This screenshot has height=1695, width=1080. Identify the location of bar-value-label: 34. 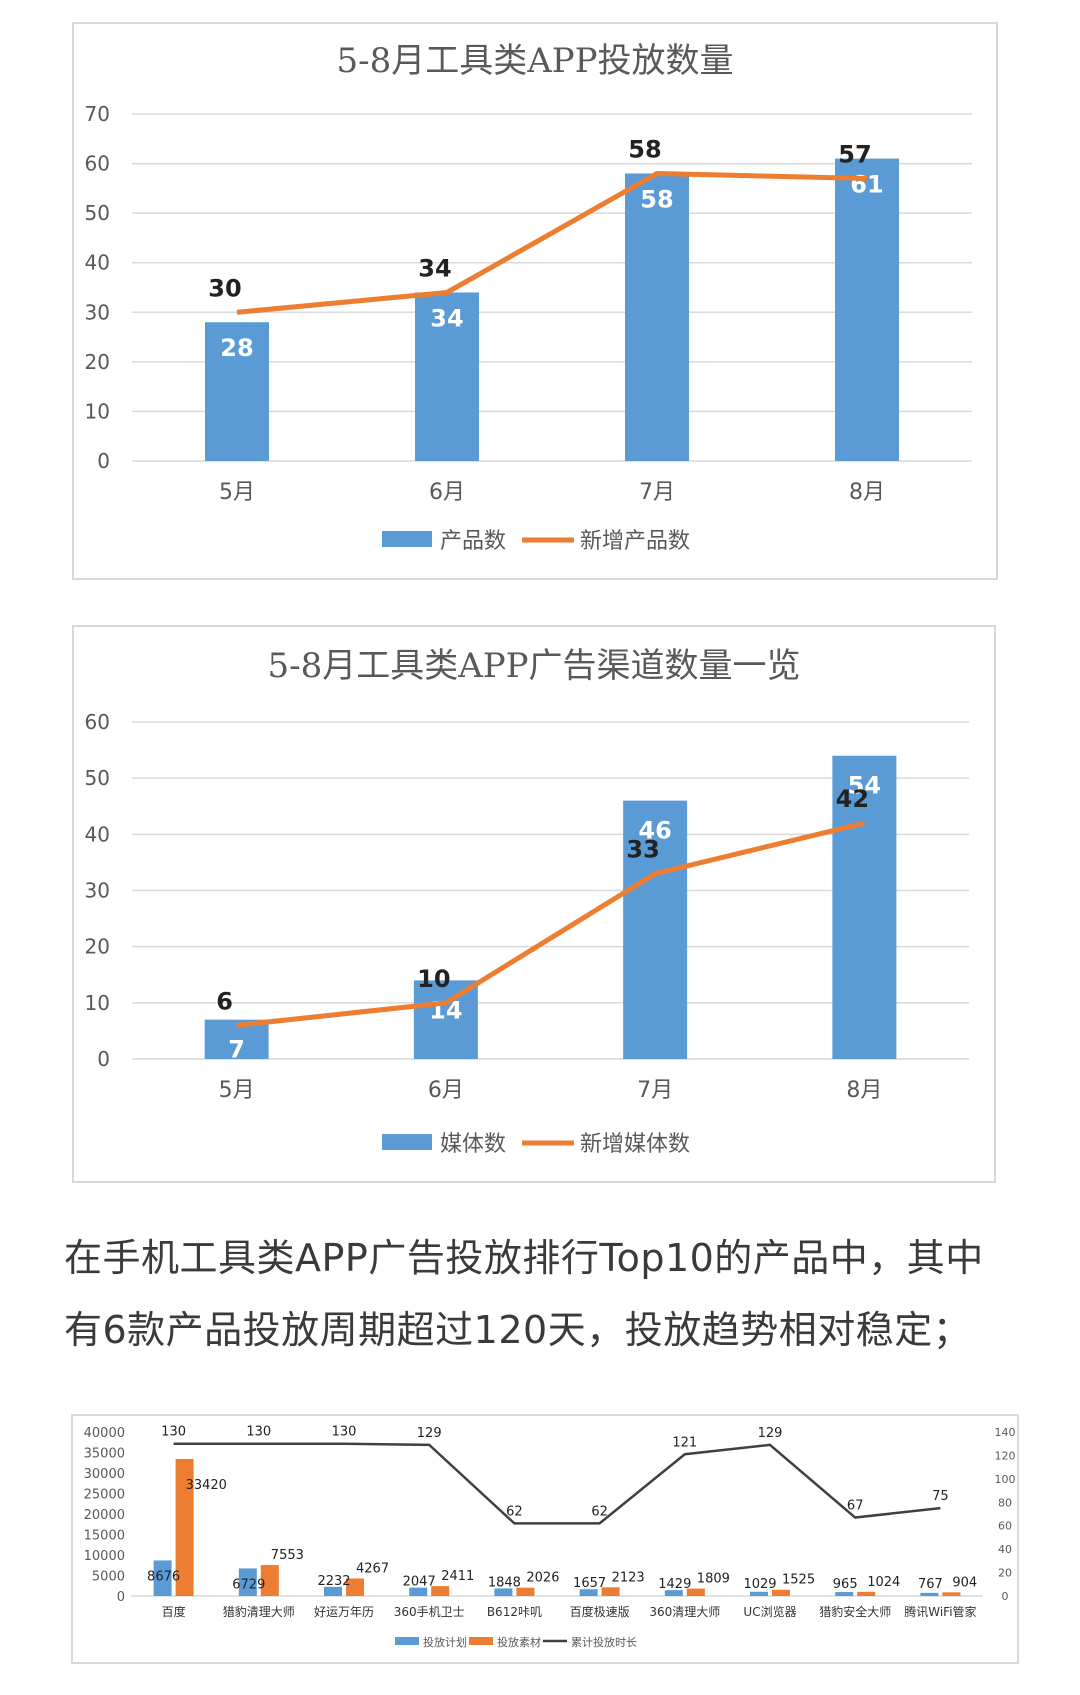
(446, 318).